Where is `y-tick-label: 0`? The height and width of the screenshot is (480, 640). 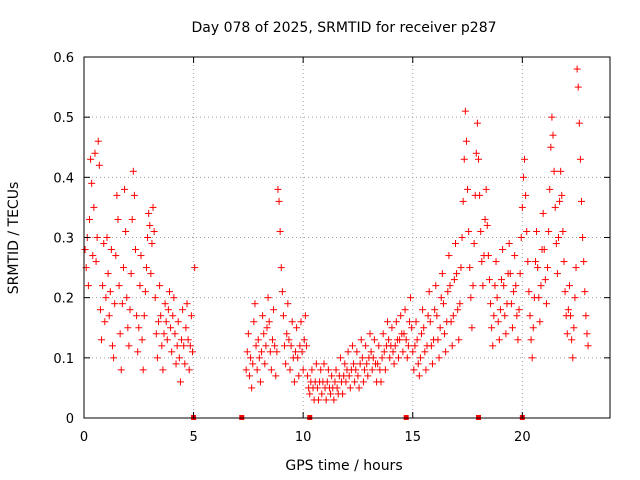 y-tick-label: 0 is located at coordinates (70, 419).